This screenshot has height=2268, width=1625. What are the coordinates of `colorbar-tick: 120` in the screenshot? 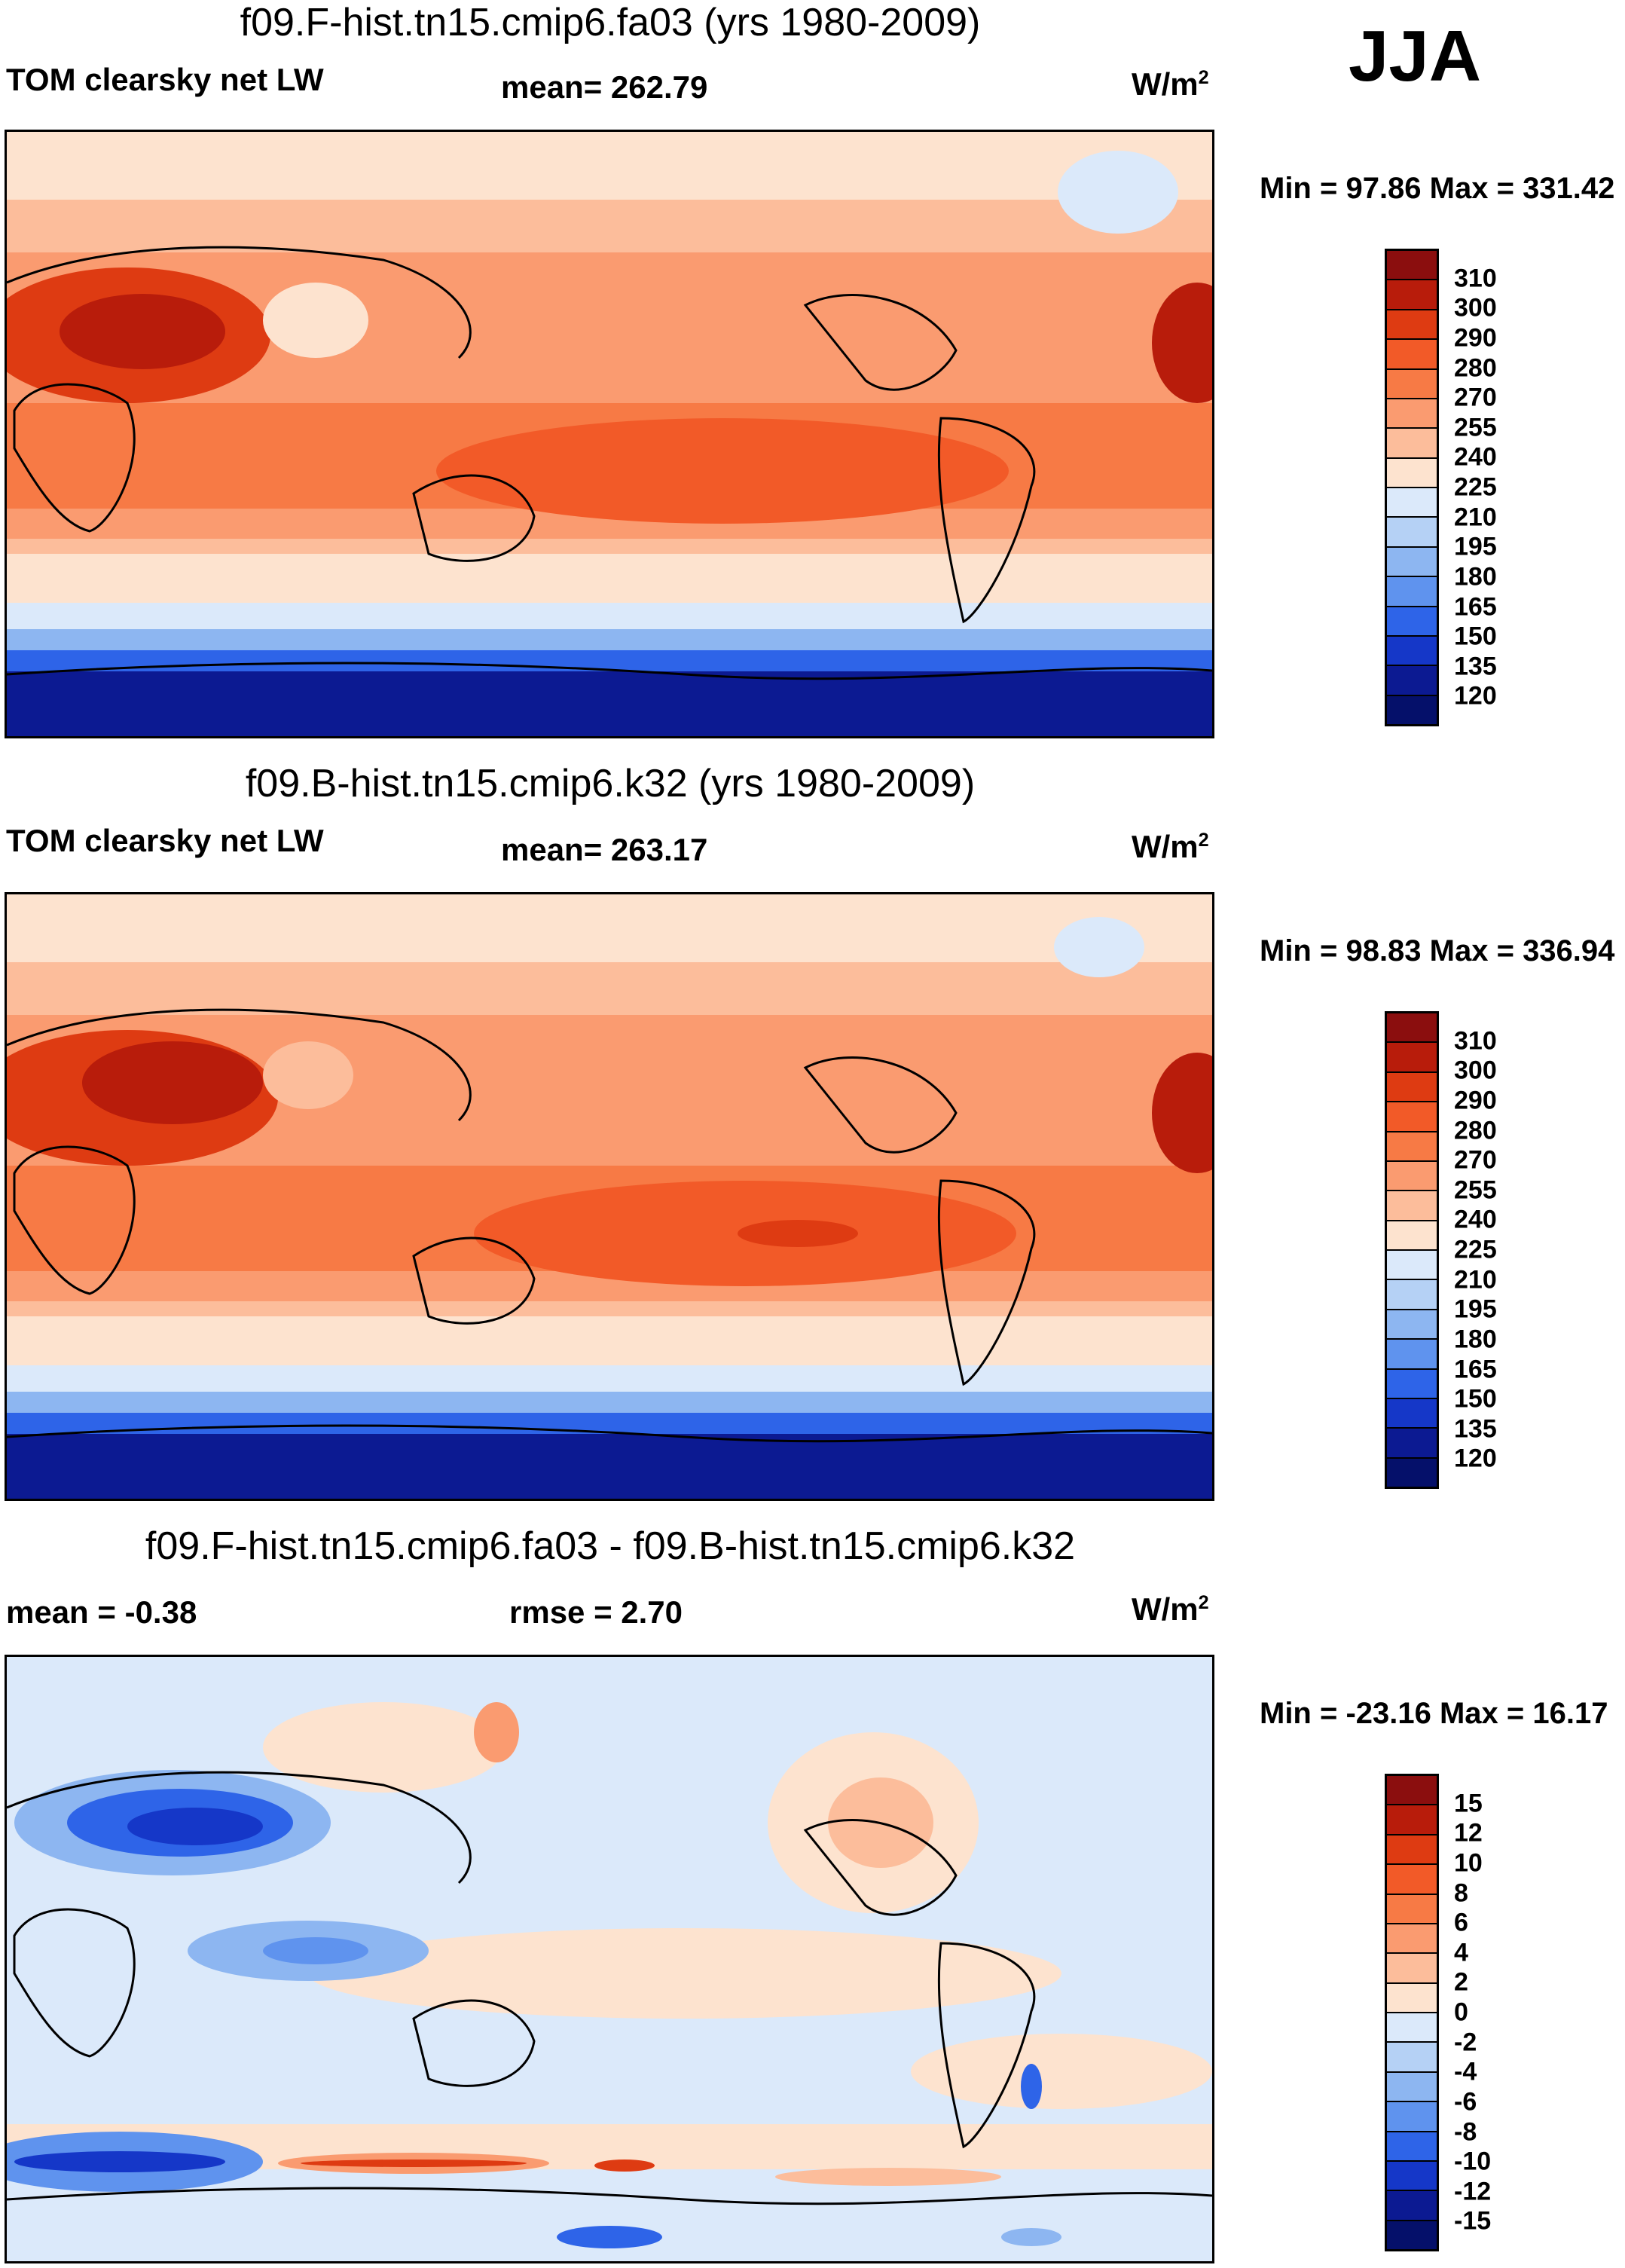 It's located at (1475, 696).